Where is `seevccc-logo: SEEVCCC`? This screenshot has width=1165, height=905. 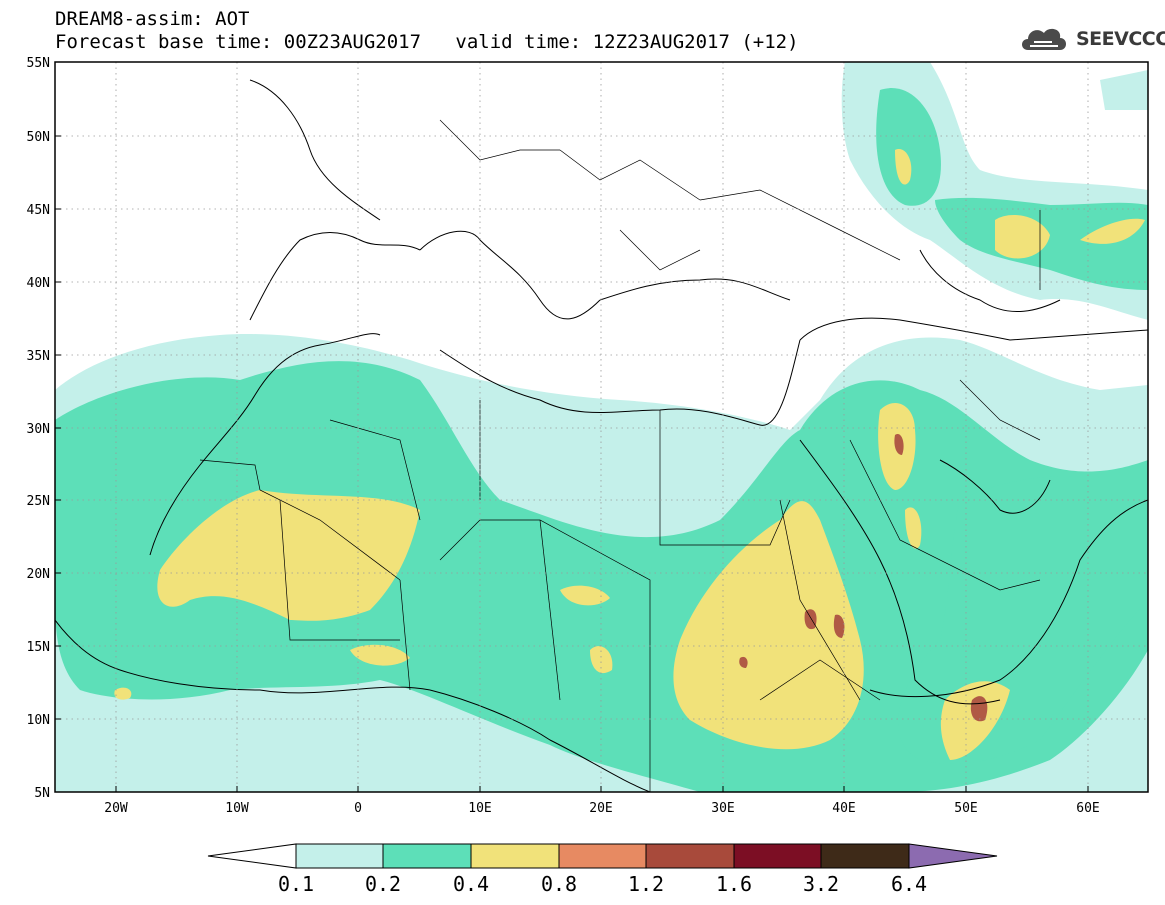 seevccc-logo: SEEVCCC is located at coordinates (1091, 39).